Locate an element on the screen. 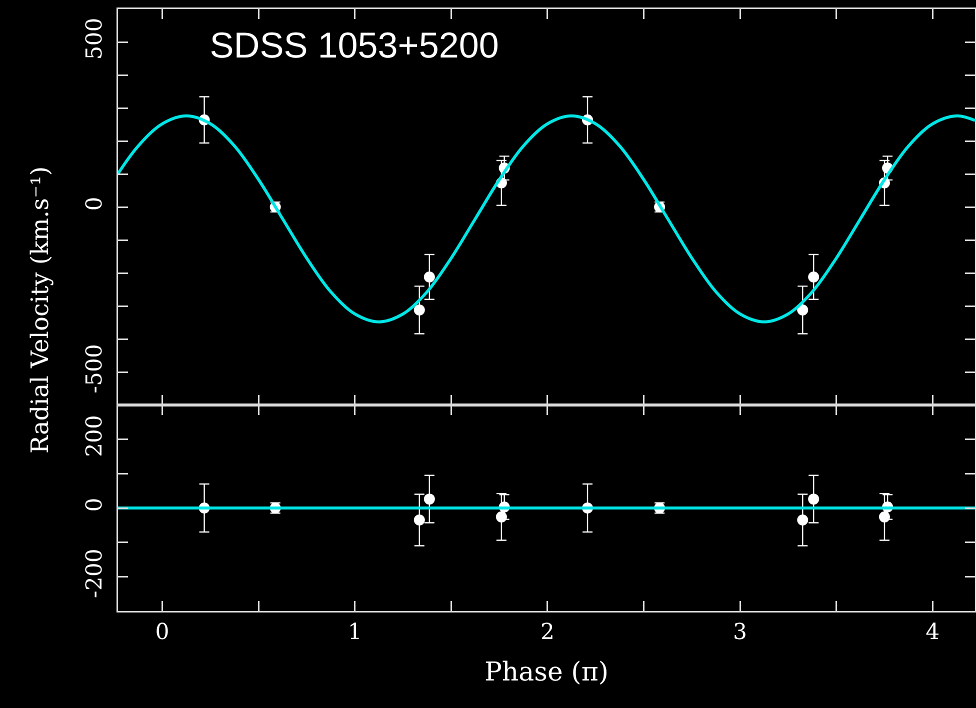 The image size is (976, 708). y-tick-label: -200 is located at coordinates (95, 573).